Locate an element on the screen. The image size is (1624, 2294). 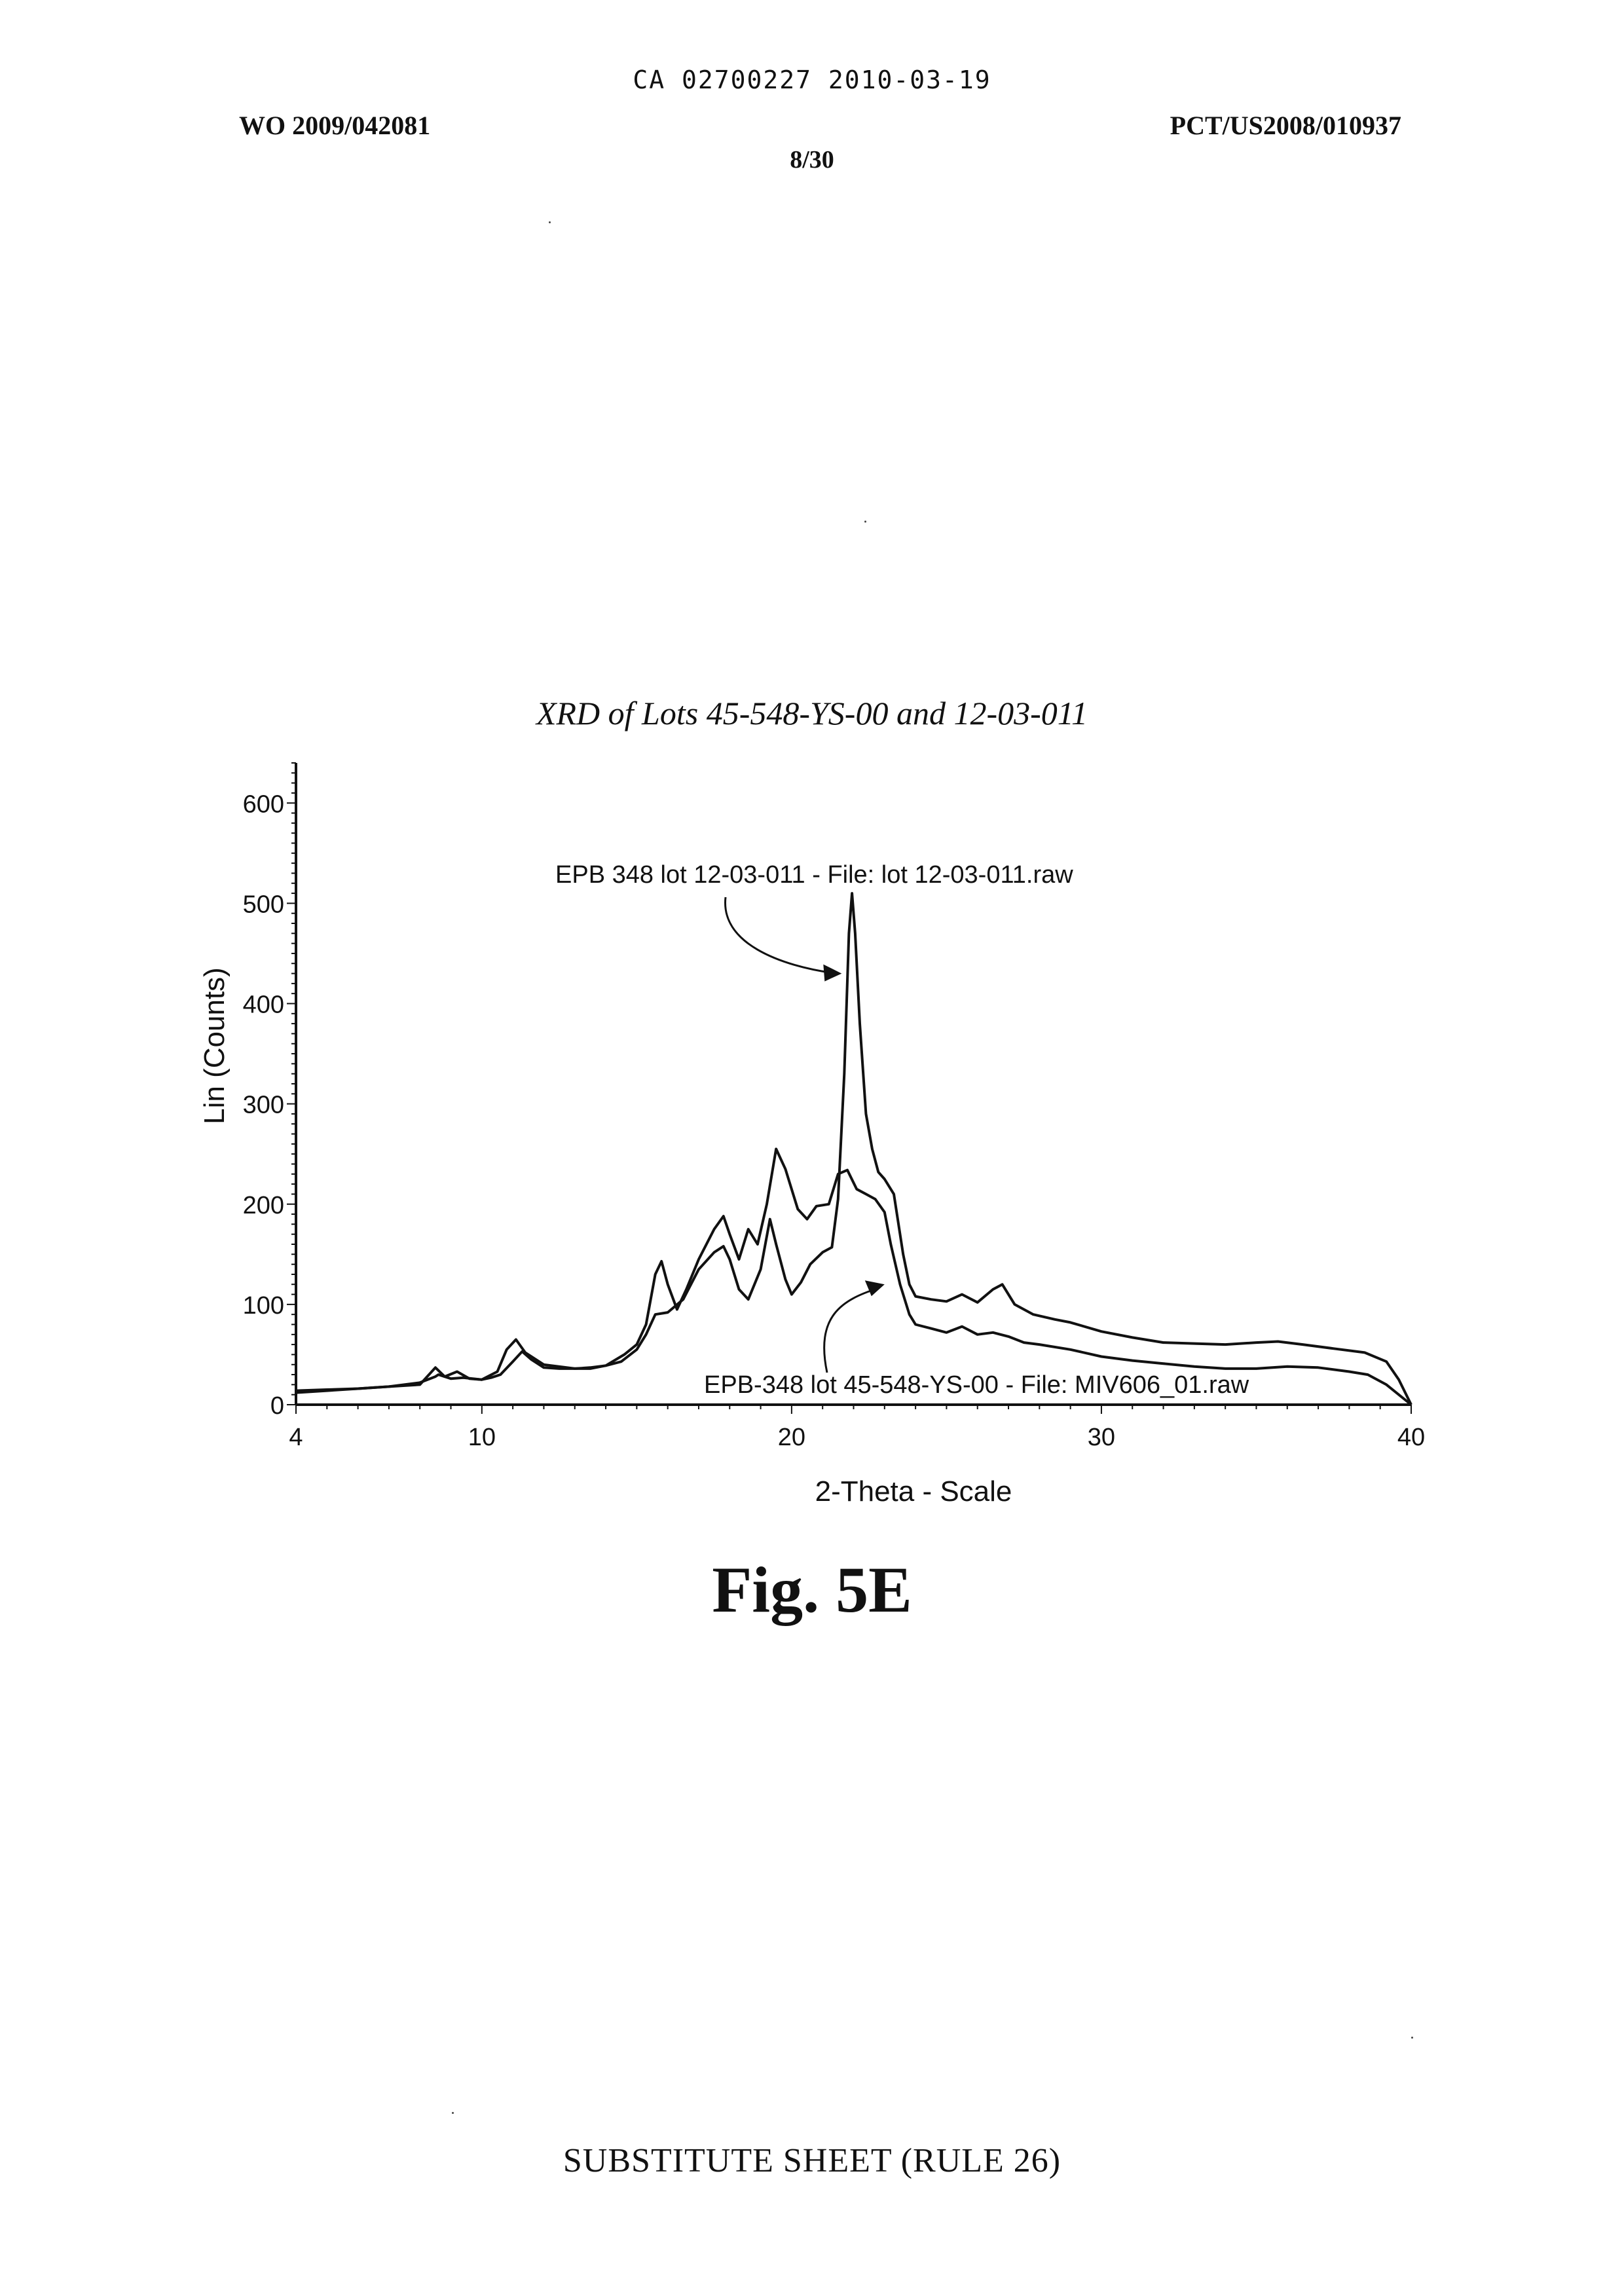
x-tick-label: 40 is located at coordinates (1411, 1437).